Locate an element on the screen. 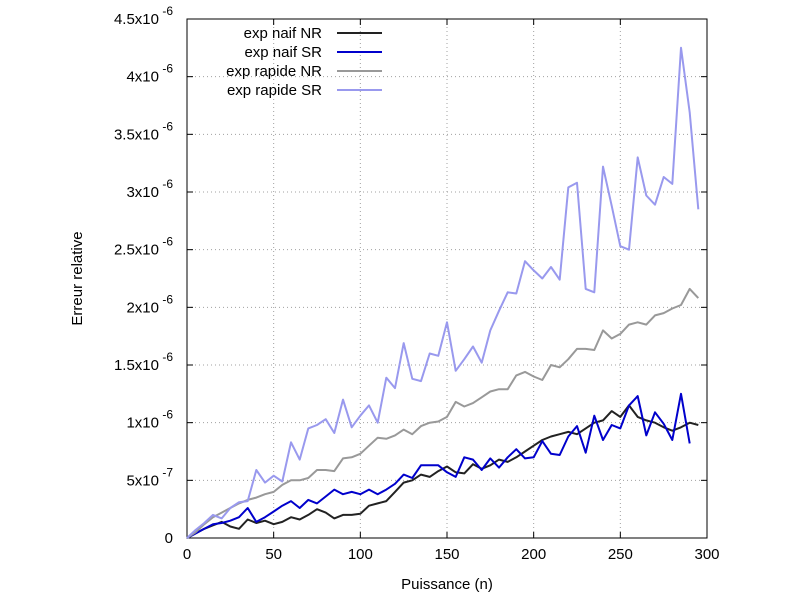 The width and height of the screenshot is (800, 600). x-tick-label: 100 is located at coordinates (360, 554).